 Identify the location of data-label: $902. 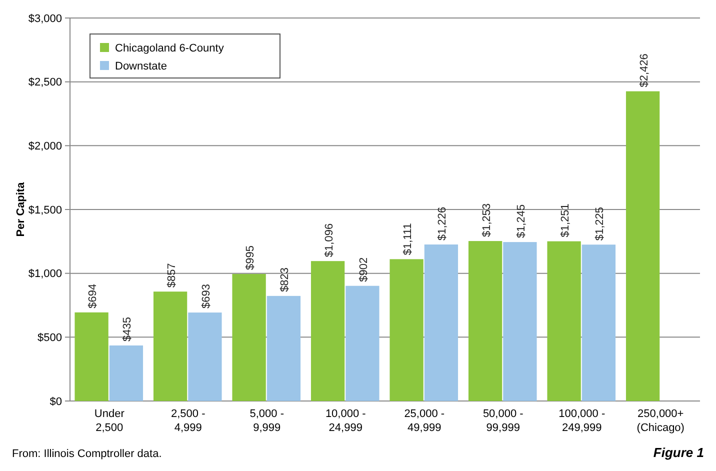
(364, 269).